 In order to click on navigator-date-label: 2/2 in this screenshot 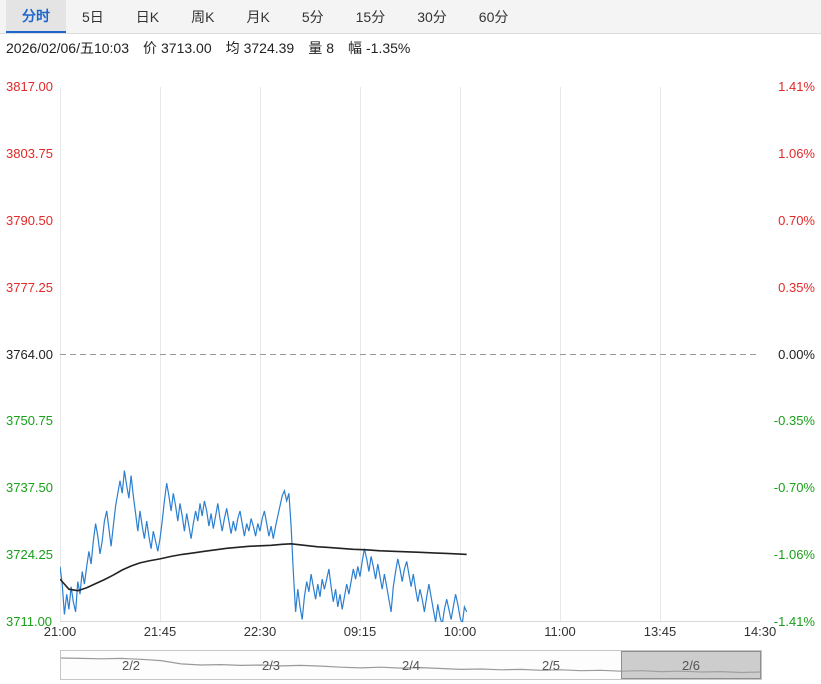, I will do `click(131, 665)`.